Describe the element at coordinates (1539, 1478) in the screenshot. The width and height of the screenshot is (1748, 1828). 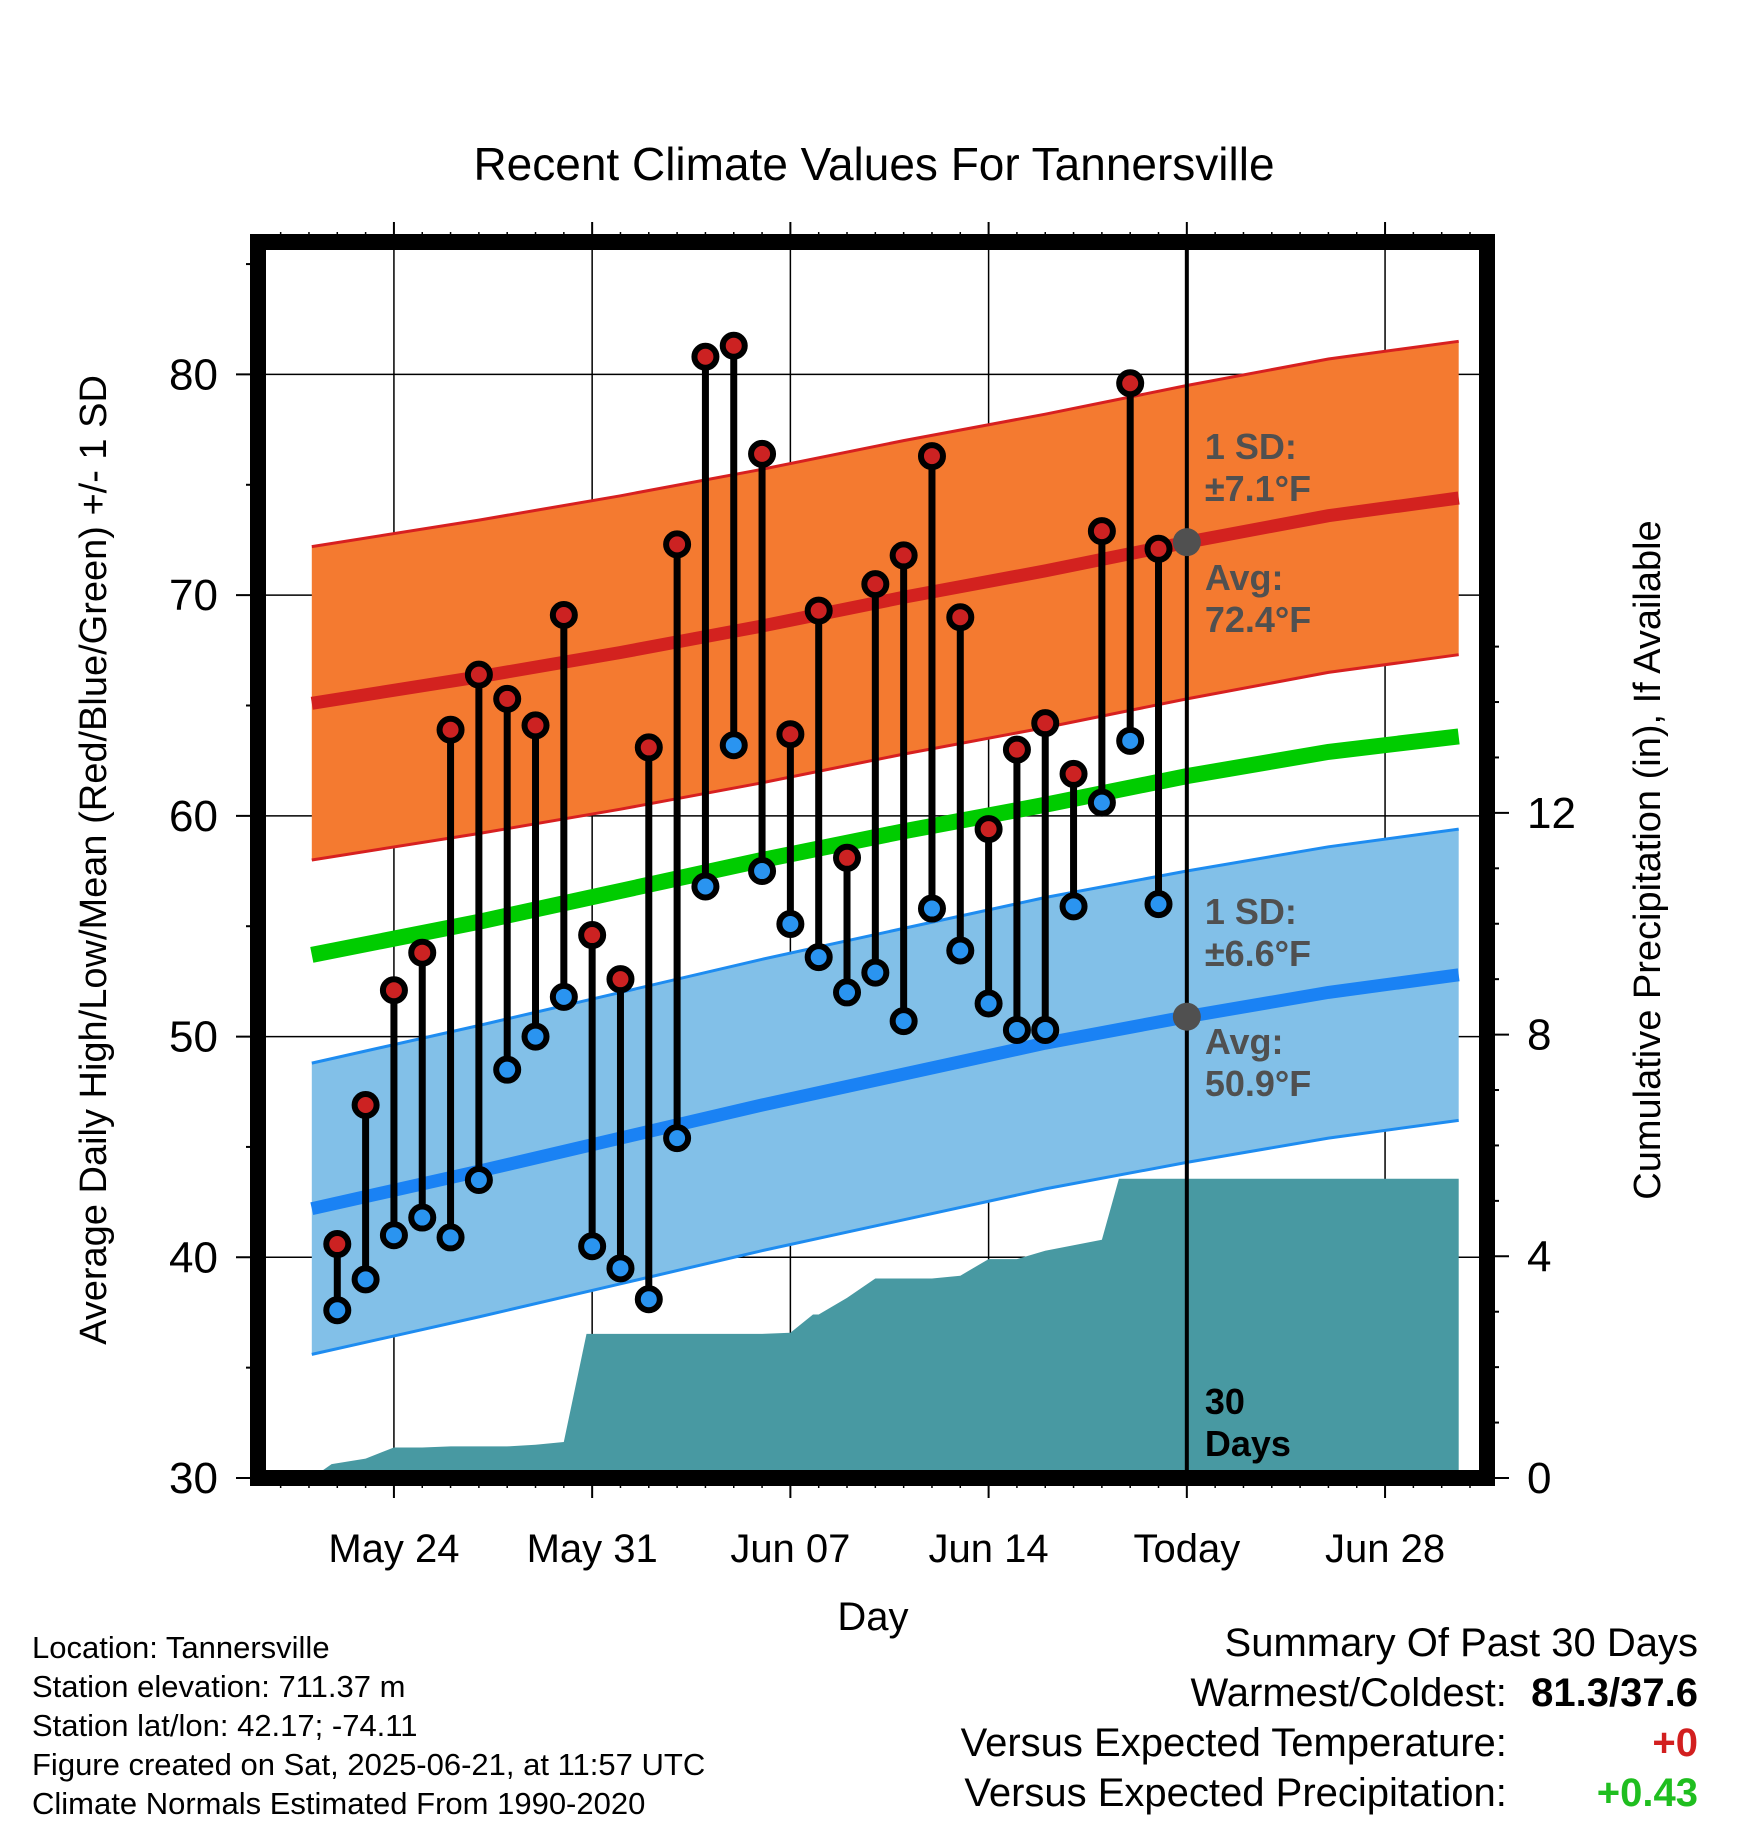
I see `y-right-tick-label: 0` at that location.